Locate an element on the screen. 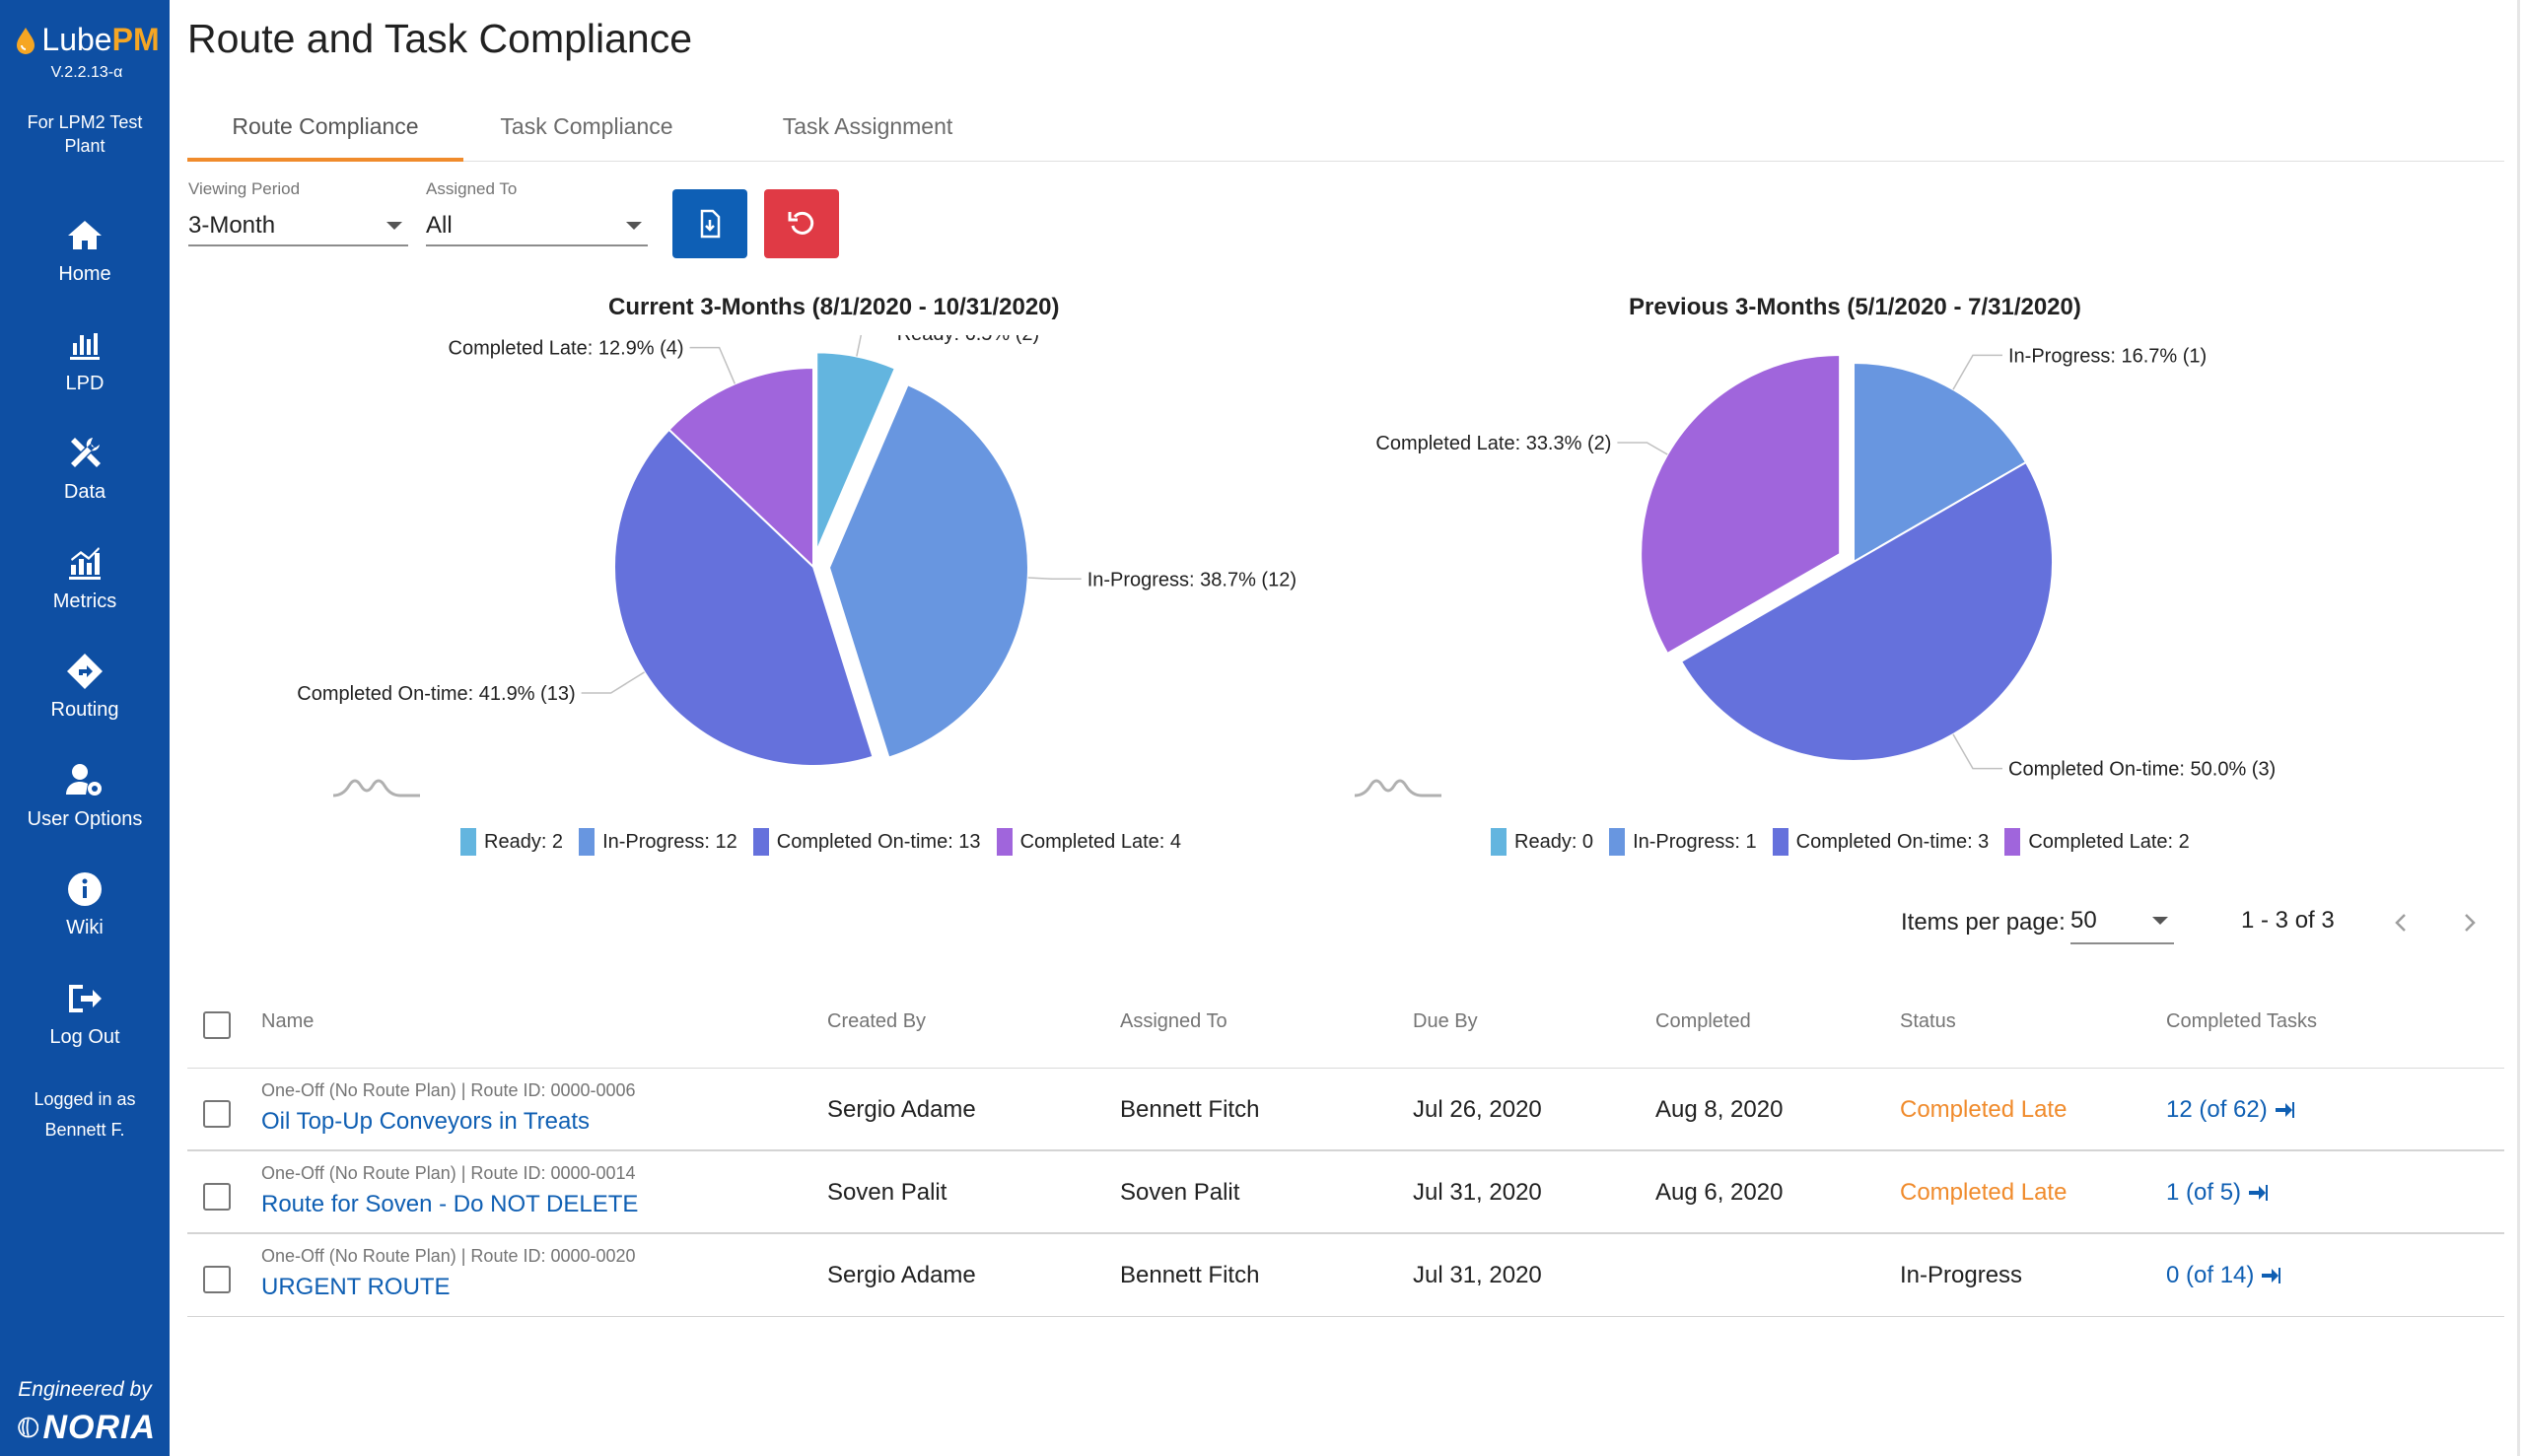 This screenshot has width=2524, height=1456. route-name-link: URGENT ROUTE is located at coordinates (356, 1287).